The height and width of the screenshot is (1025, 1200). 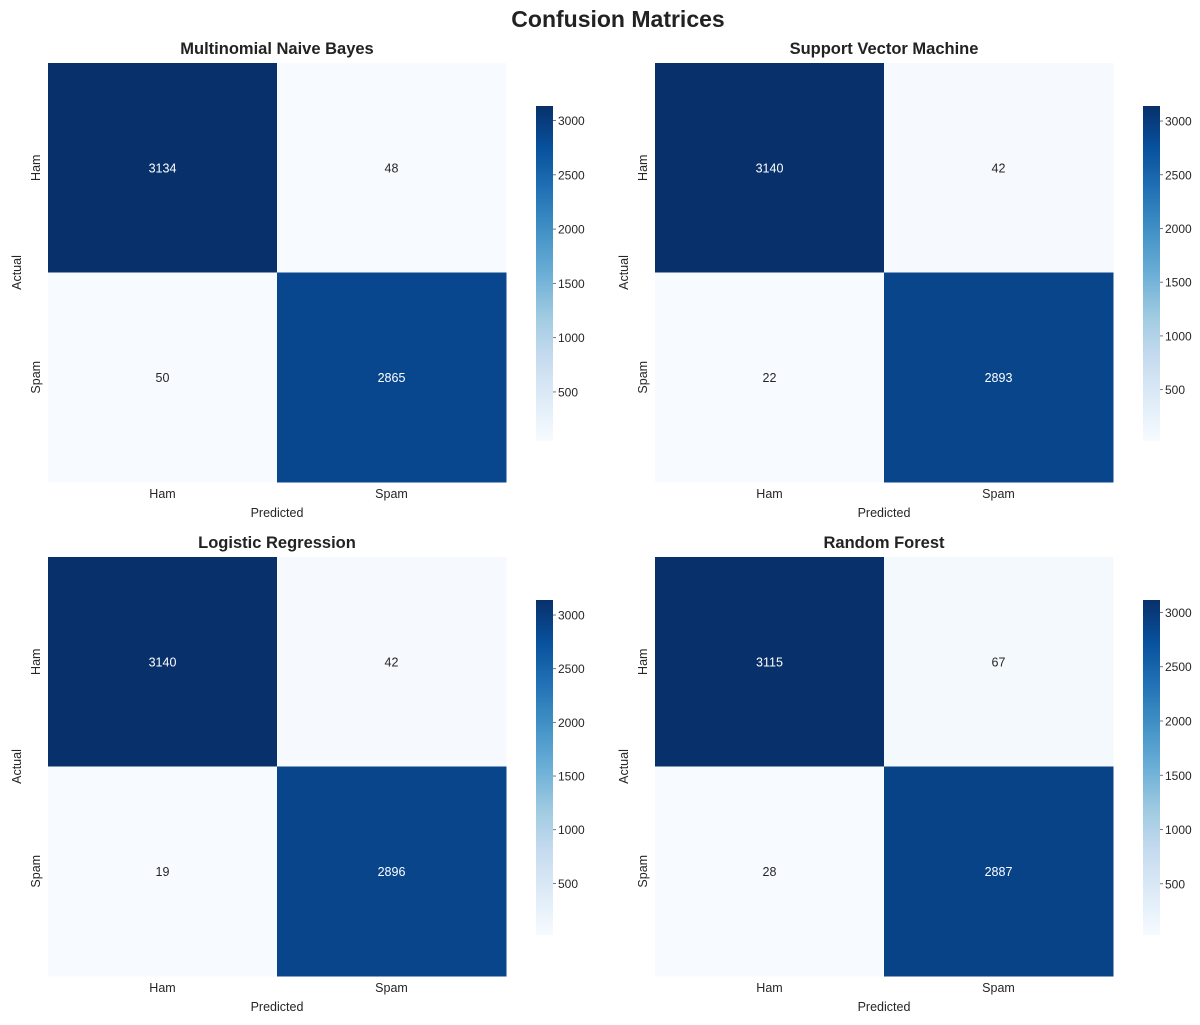 I want to click on cell-value-label: 2896, so click(x=392, y=872).